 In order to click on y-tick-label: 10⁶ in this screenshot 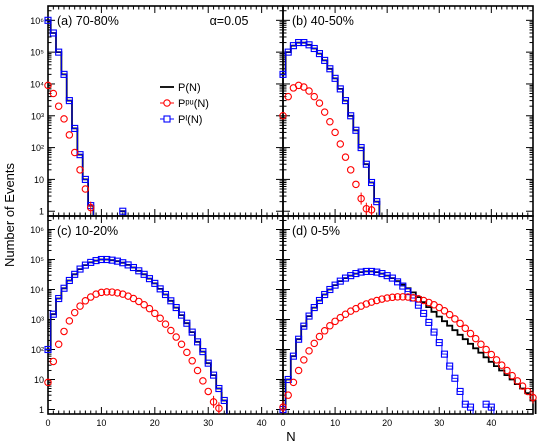, I will do `click(37, 230)`.